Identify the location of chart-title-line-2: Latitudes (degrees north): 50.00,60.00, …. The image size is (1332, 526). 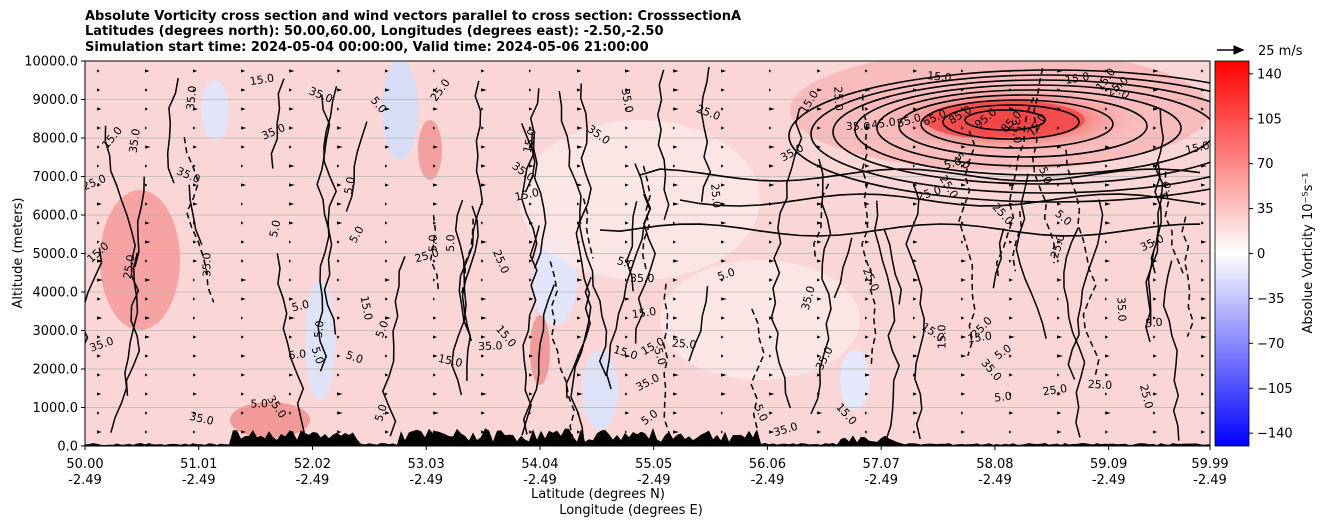
(374, 31).